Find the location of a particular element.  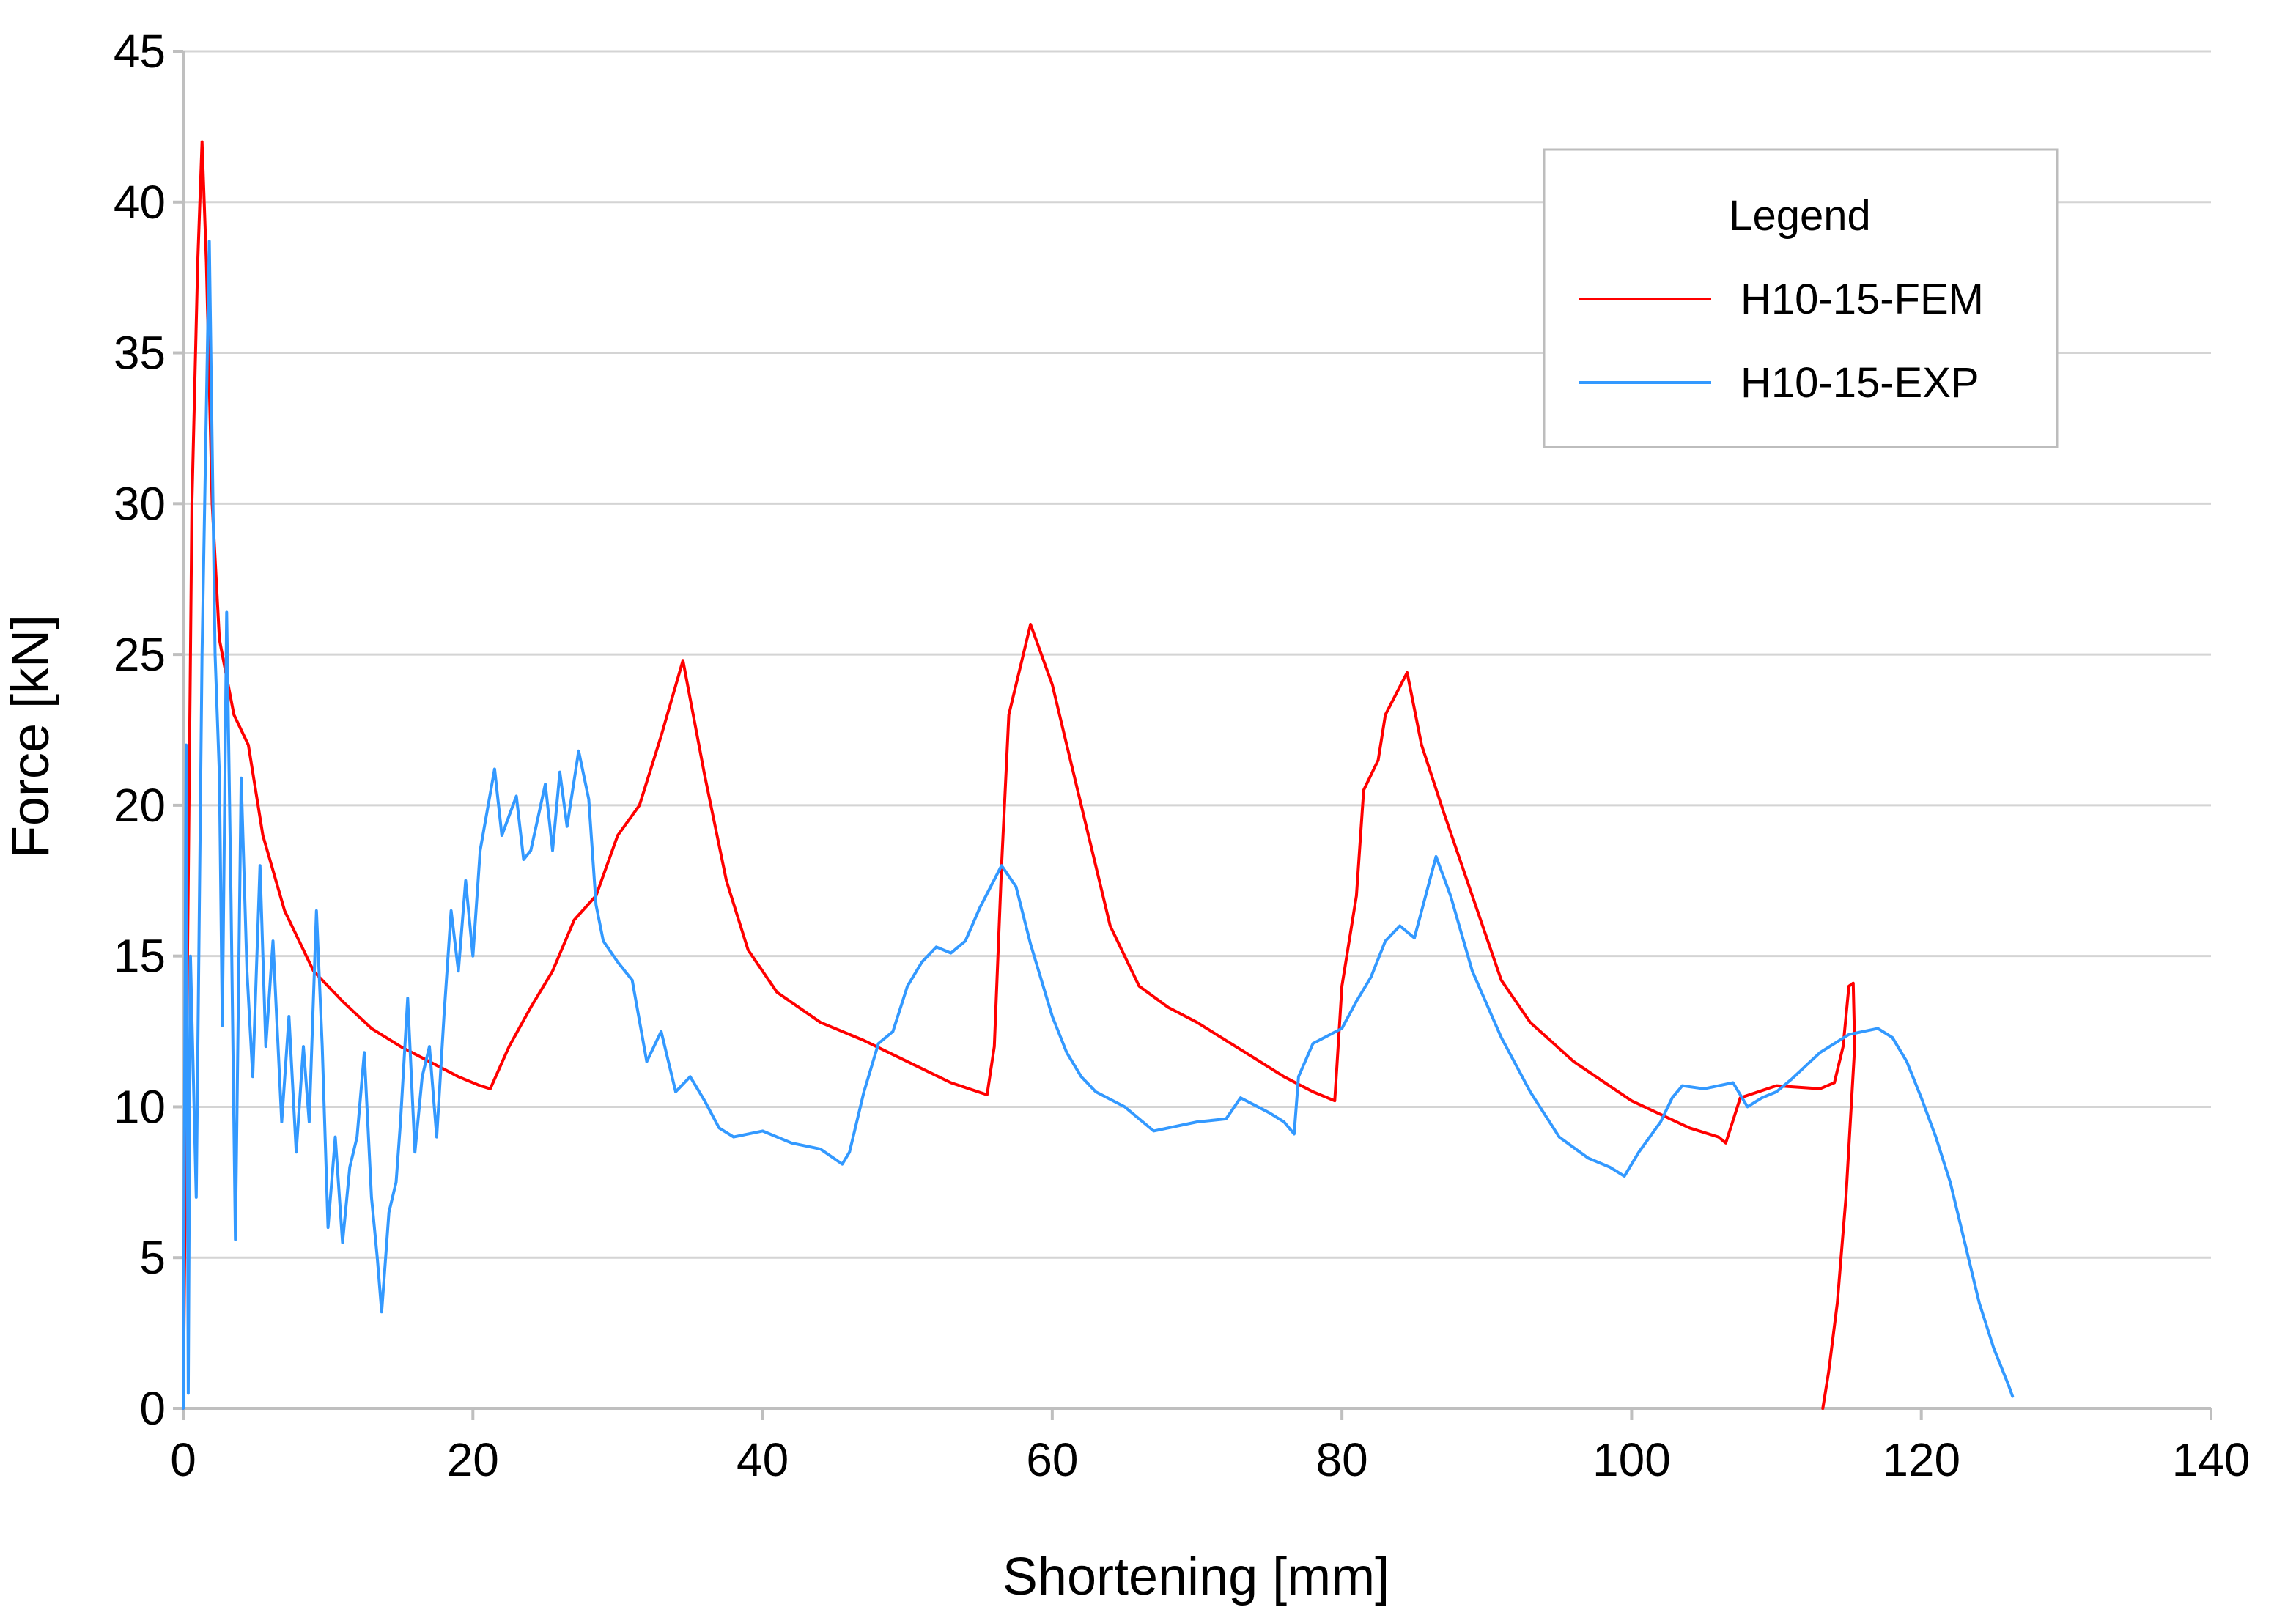

legend: Legend H10-15-FEM H10-15-EXP is located at coordinates (1801, 298).